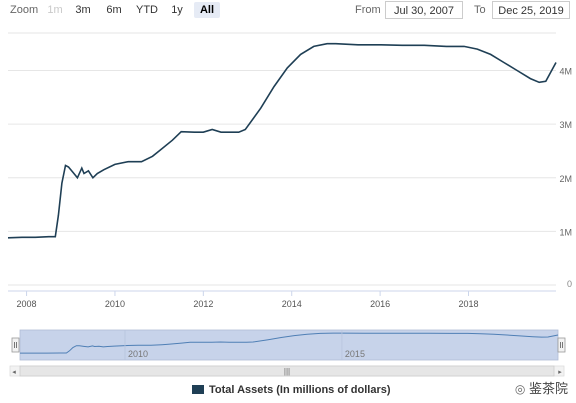  Describe the element at coordinates (565, 232) in the screenshot. I see `y-tick-label: 1M` at that location.